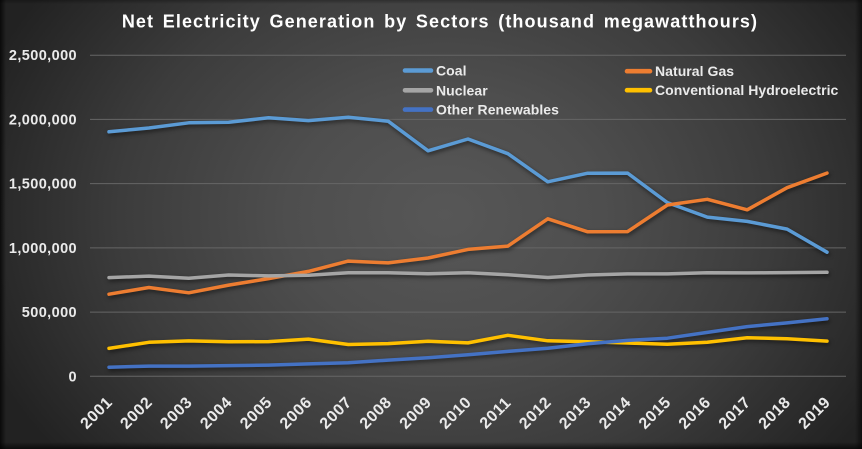 This screenshot has height=449, width=862. Describe the element at coordinates (43, 56) in the screenshot. I see `svg-text: 2,500,000` at that location.